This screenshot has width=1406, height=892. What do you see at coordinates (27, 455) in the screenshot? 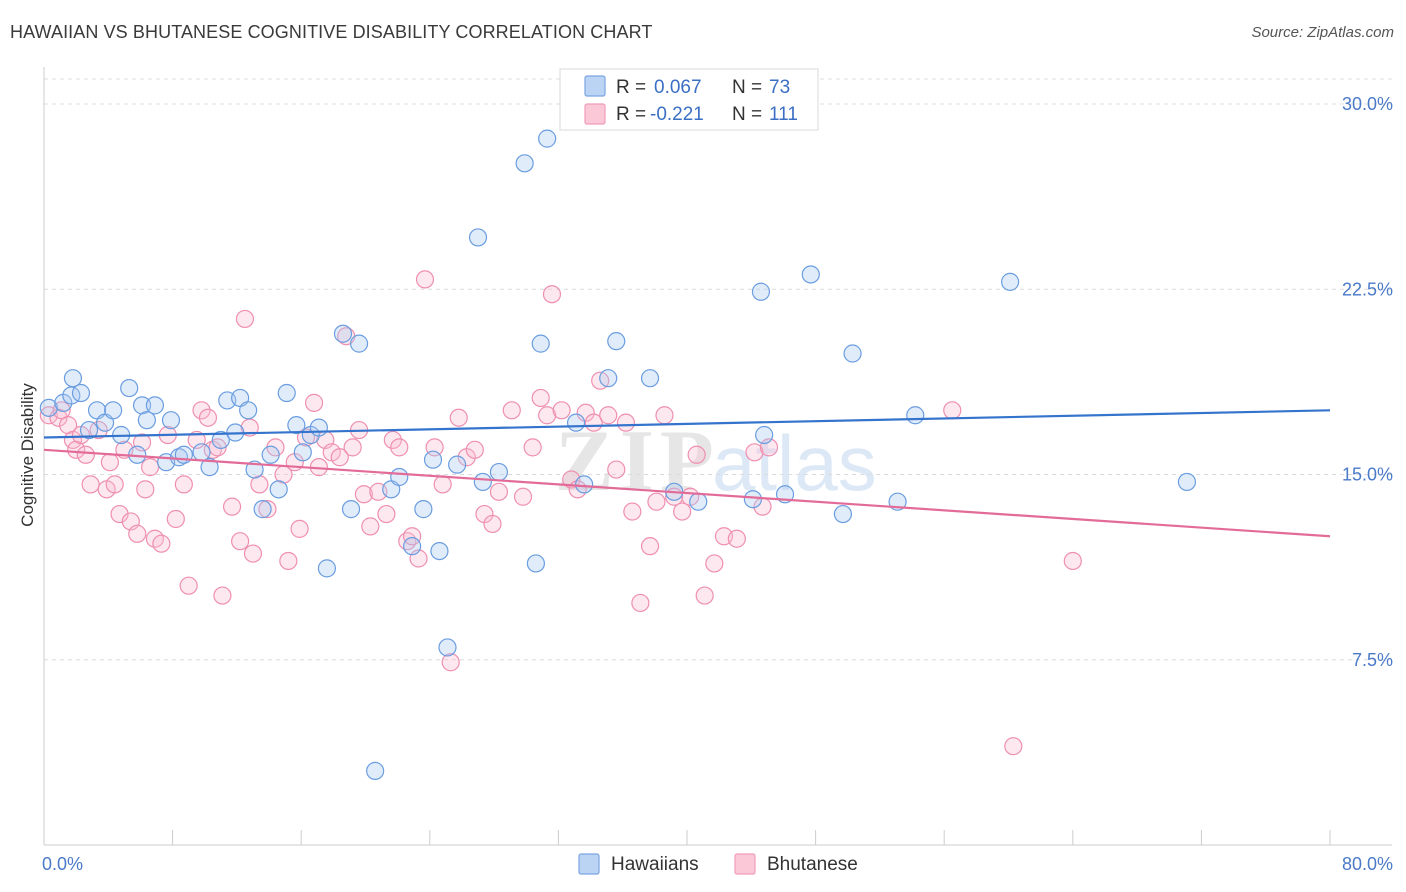
I see `y-axis-label: Cognitive Disability` at bounding box center [27, 455].